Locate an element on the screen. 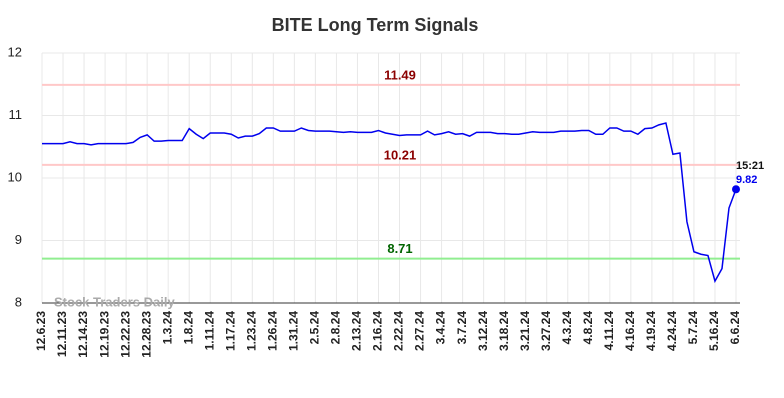  y-tick-label: 9 is located at coordinates (18, 239).